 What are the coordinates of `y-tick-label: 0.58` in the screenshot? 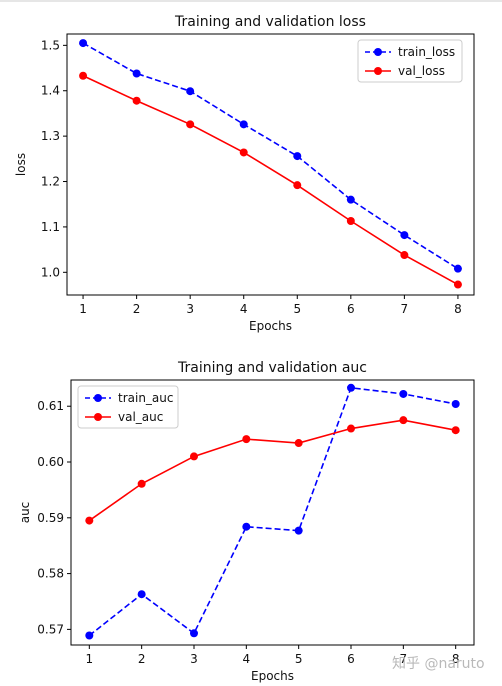 It's located at (50, 574).